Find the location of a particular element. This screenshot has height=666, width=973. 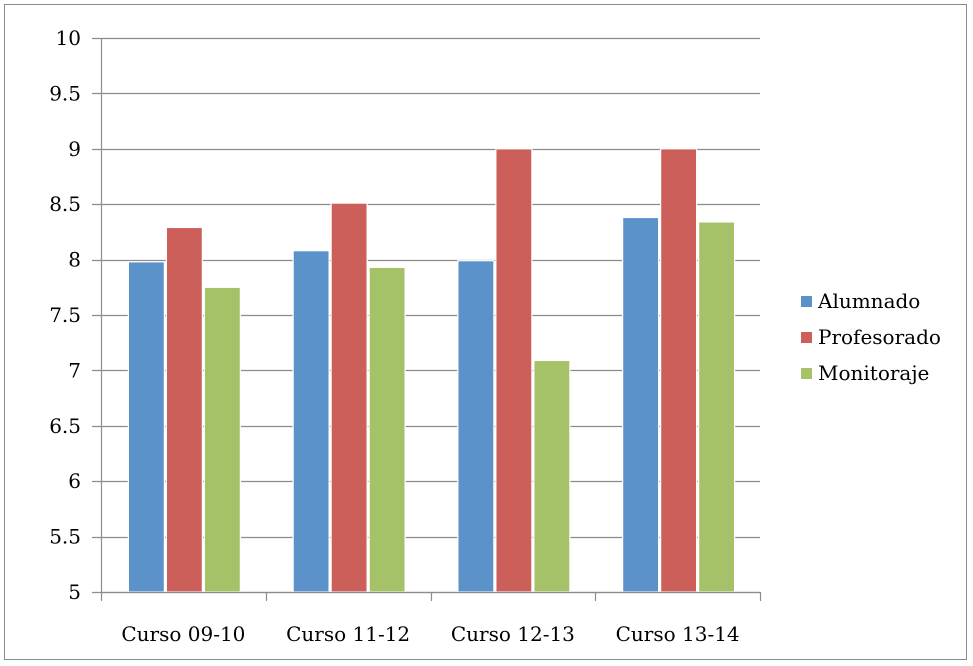

legend-label: Profesorado is located at coordinates (879, 337).